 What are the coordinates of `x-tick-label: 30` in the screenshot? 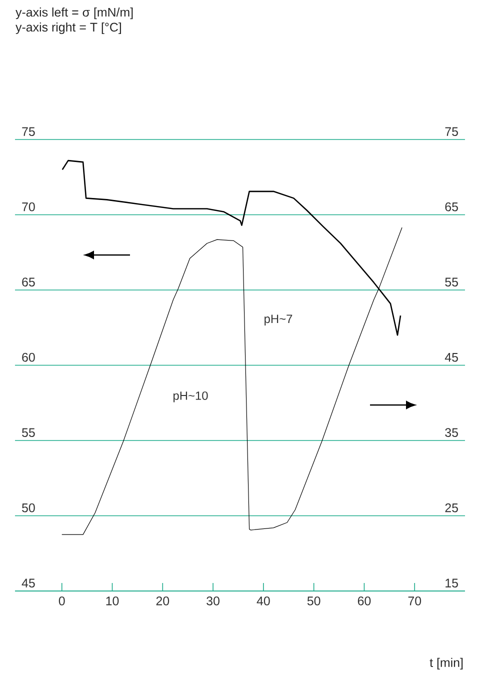 It's located at (213, 601).